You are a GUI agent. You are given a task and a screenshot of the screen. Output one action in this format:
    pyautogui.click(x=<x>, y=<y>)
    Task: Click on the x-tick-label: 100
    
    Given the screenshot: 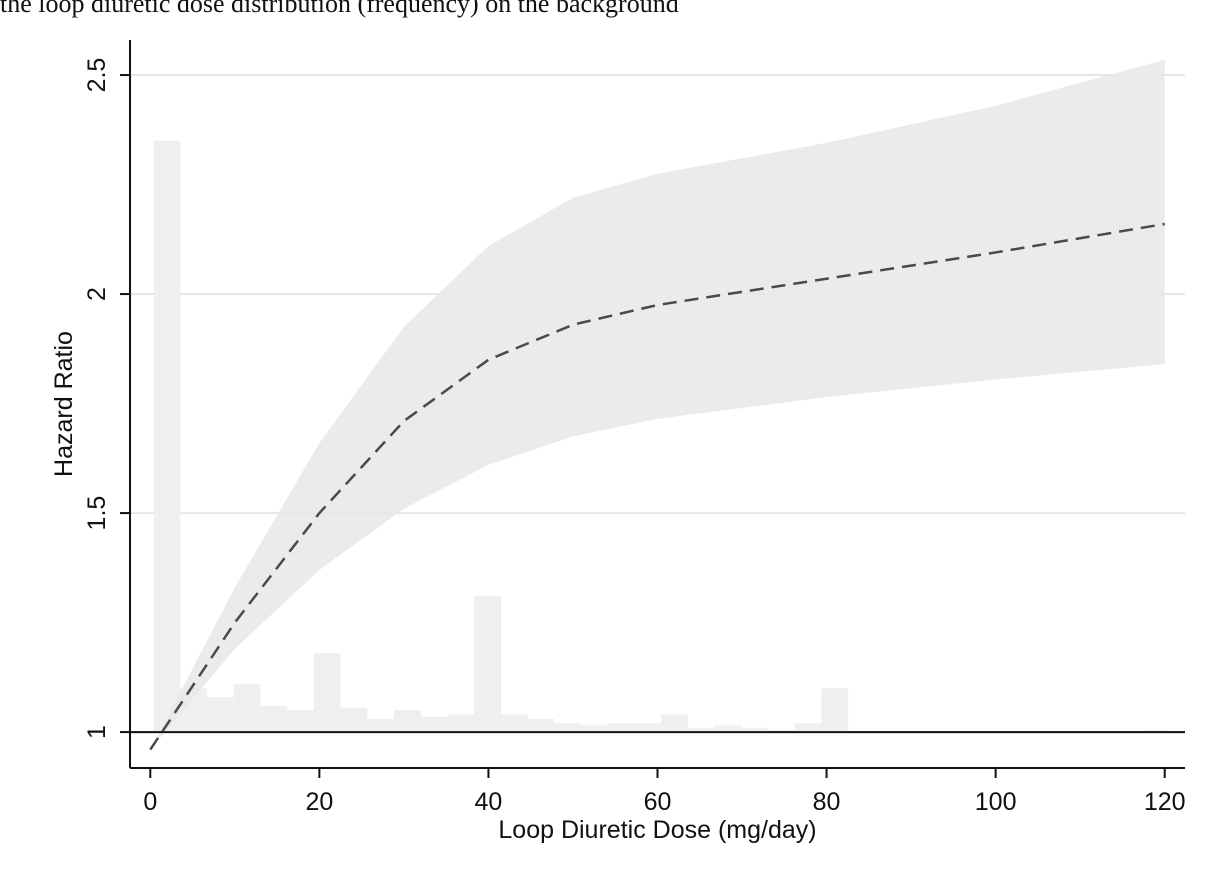 What is the action you would take?
    pyautogui.click(x=996, y=802)
    